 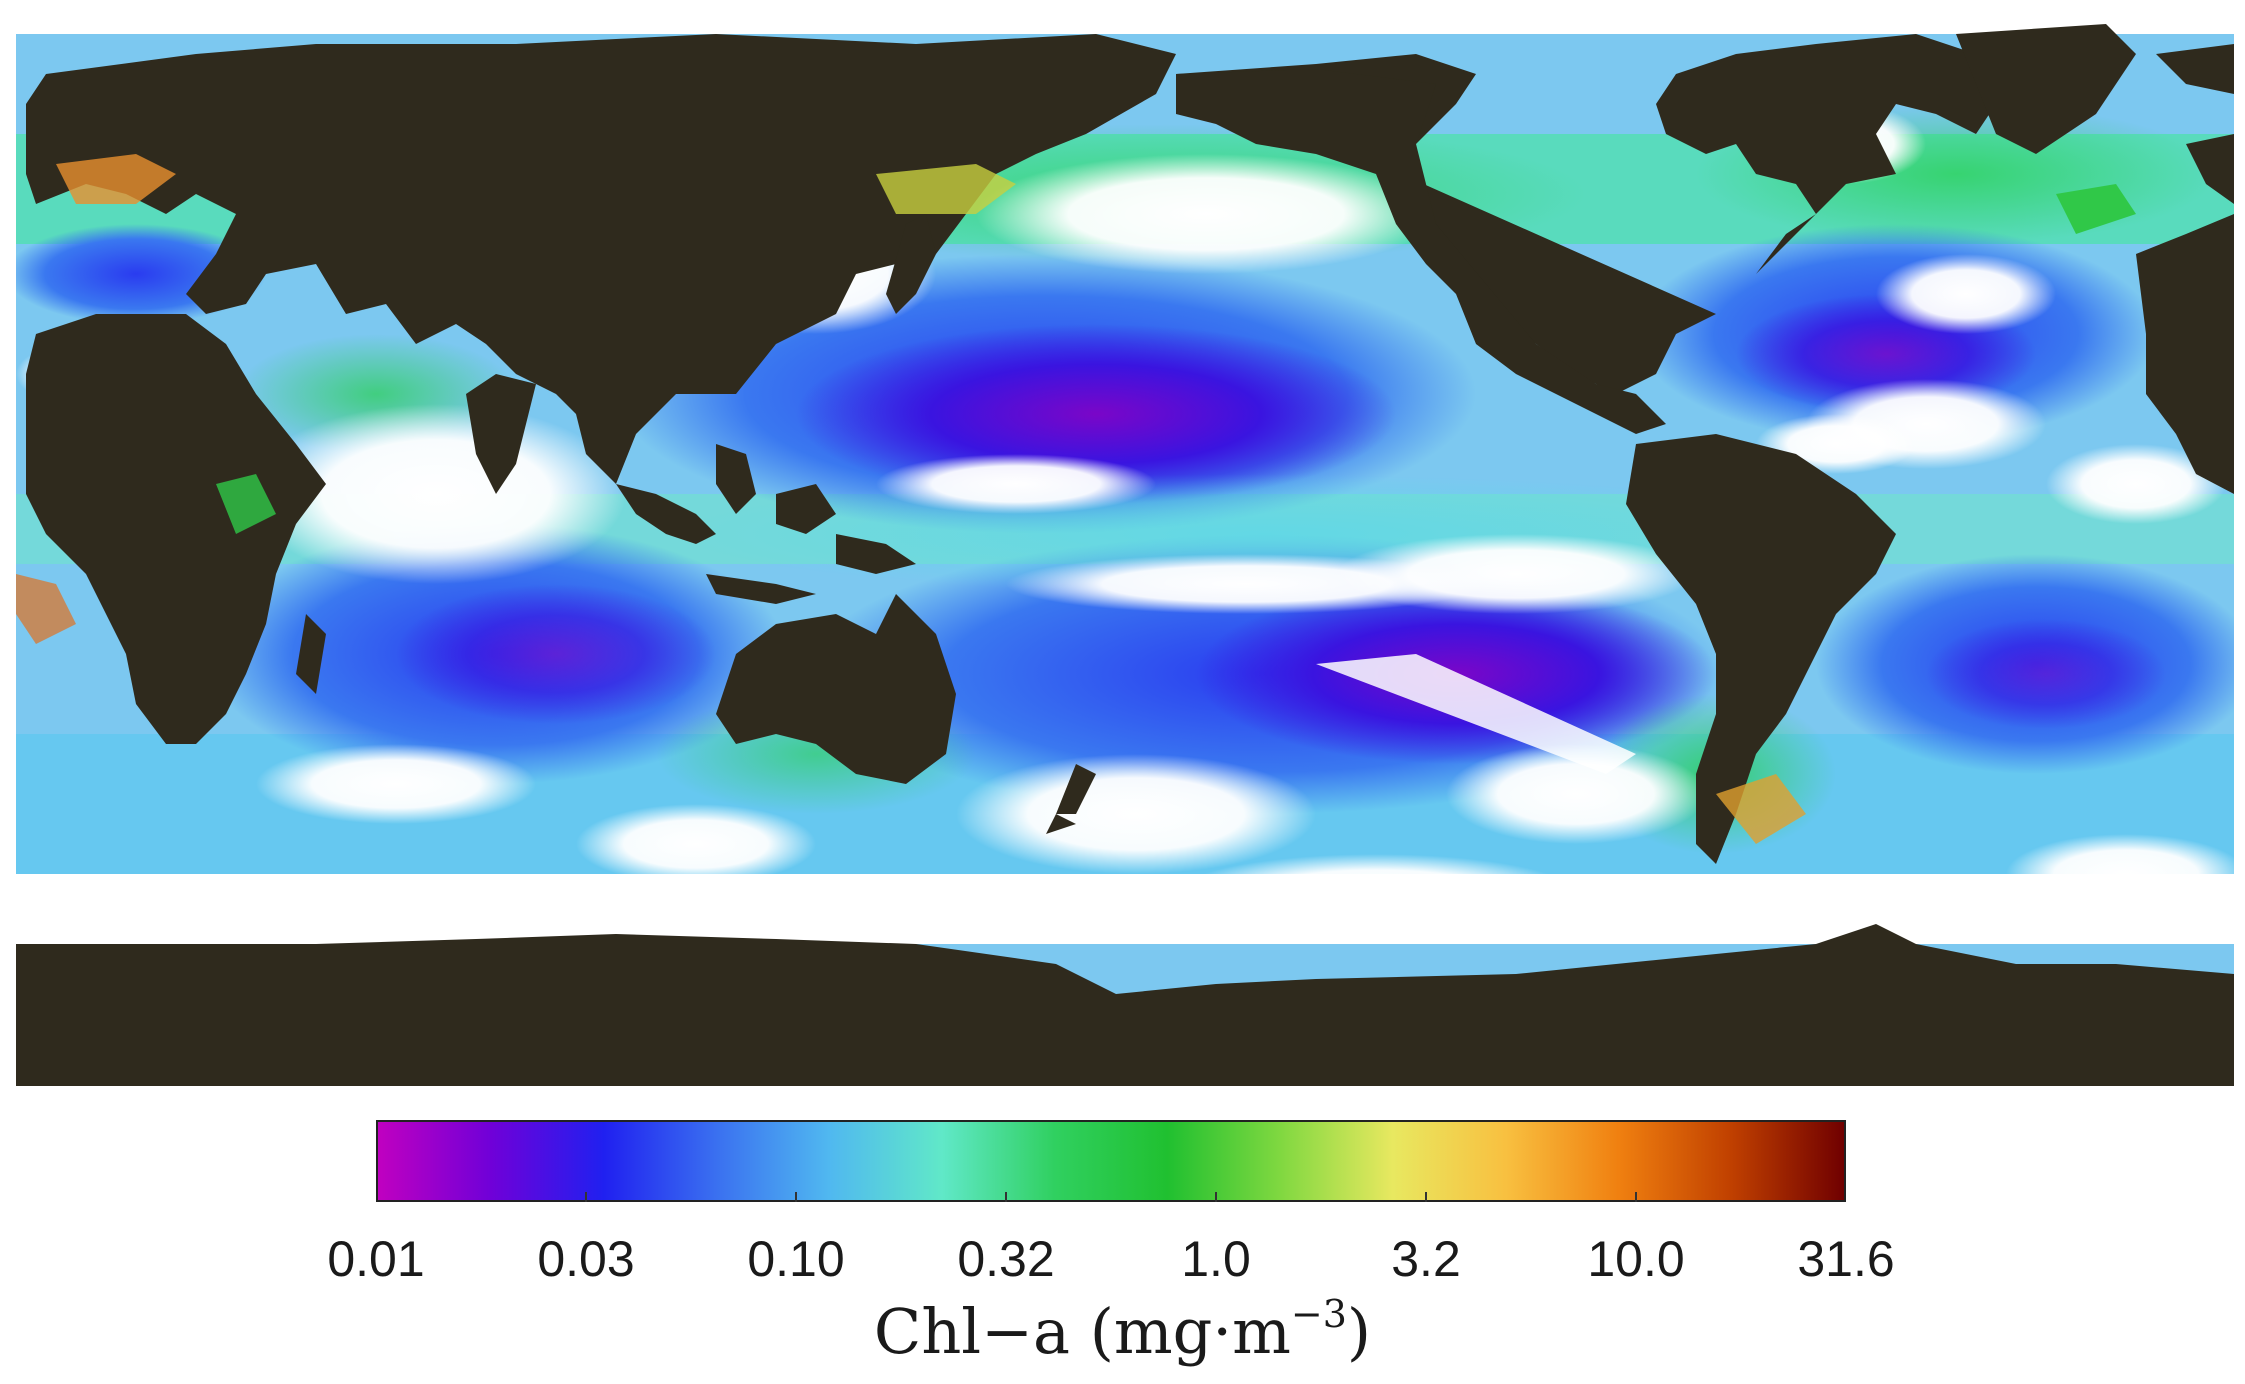 I want to click on colorbar-tick-label: 0.03, so click(x=586, y=1259).